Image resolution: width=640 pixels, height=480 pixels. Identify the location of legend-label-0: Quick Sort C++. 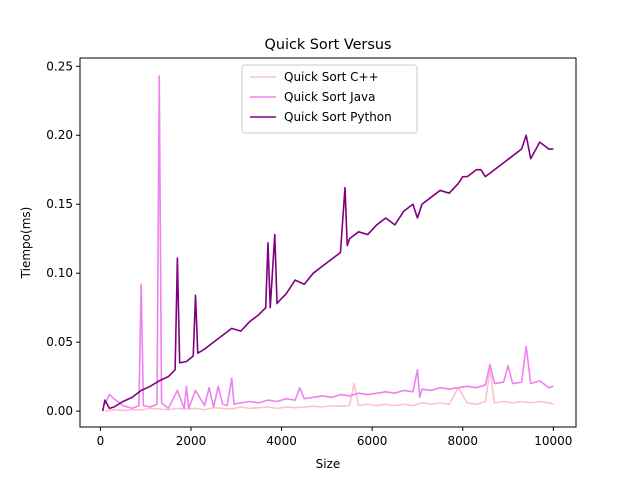
(331, 77).